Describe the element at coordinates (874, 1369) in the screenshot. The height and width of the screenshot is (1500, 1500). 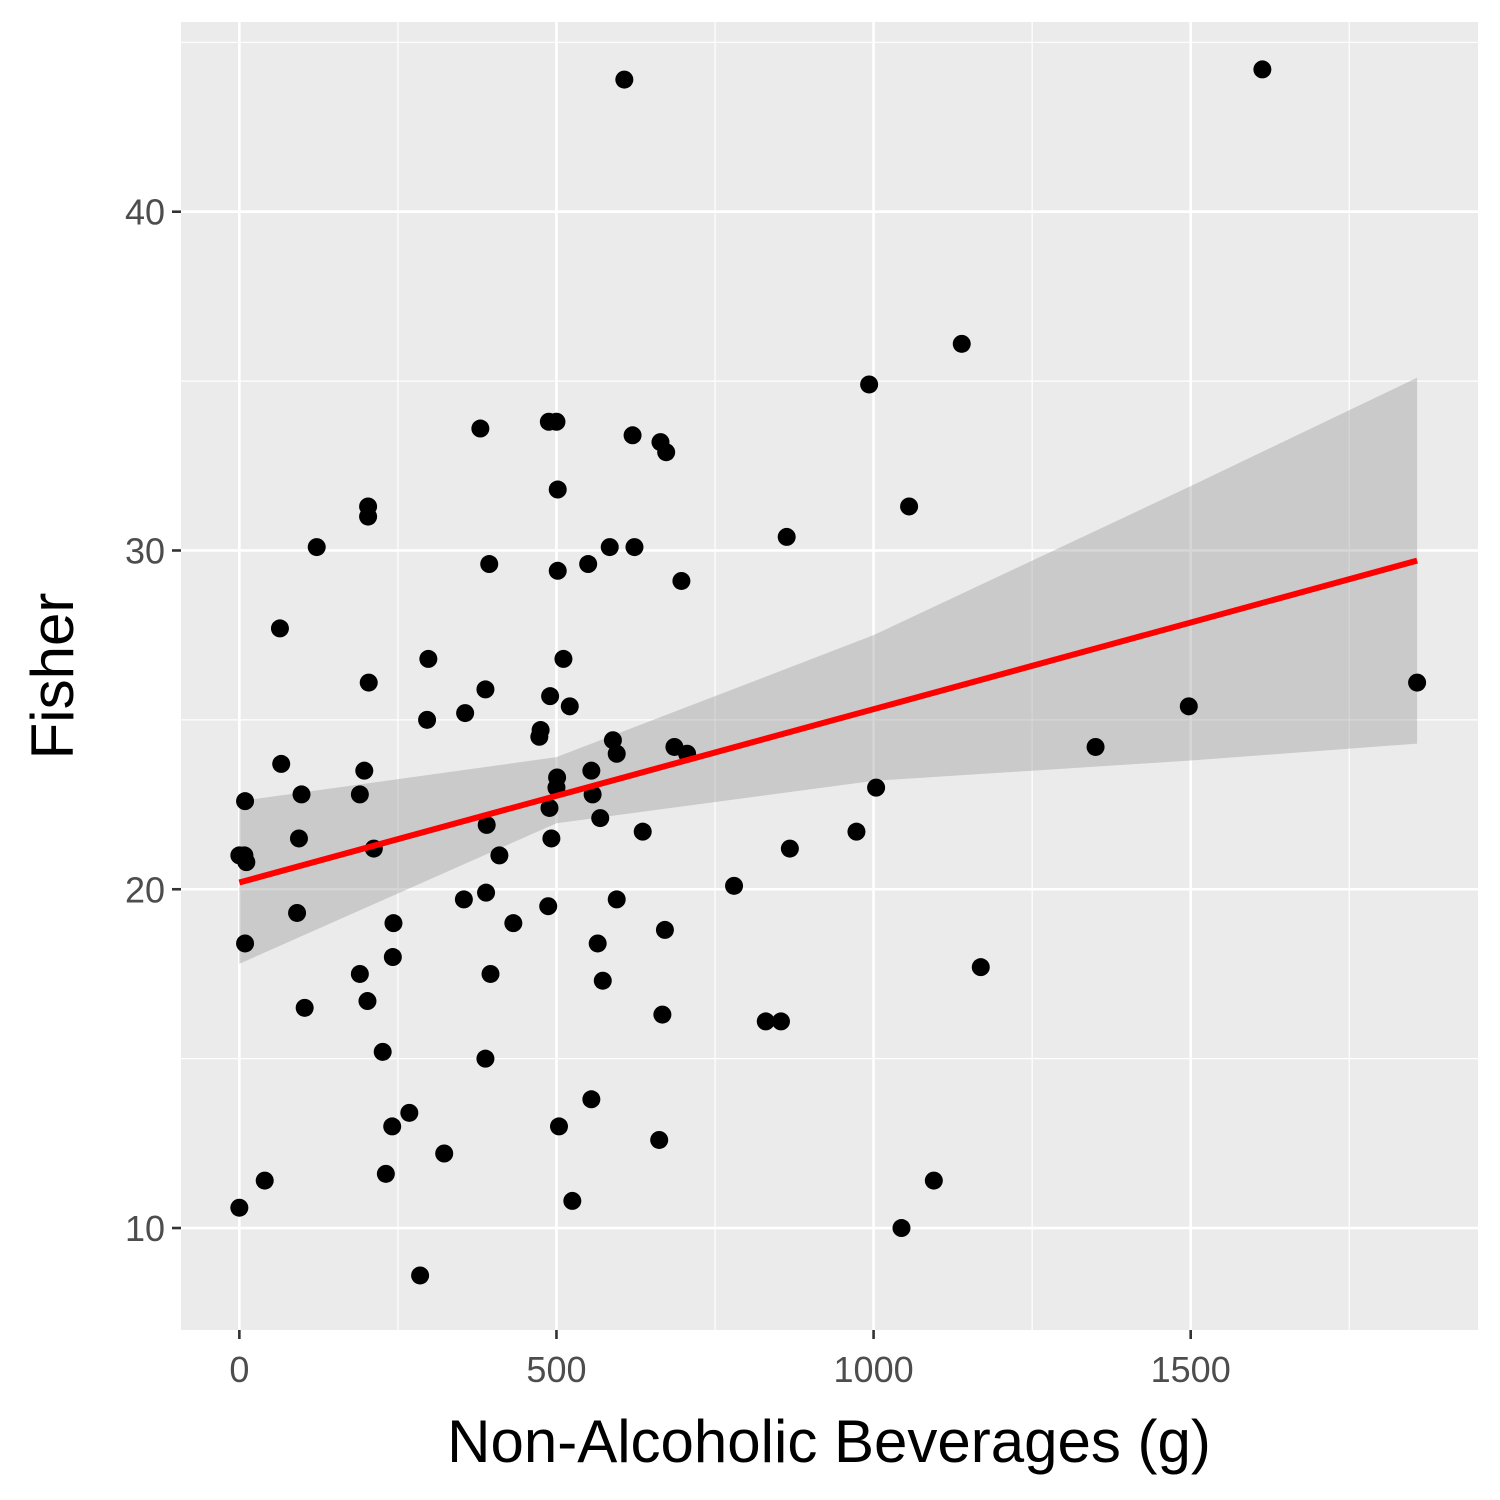
I see `x-tick-label: 1000` at that location.